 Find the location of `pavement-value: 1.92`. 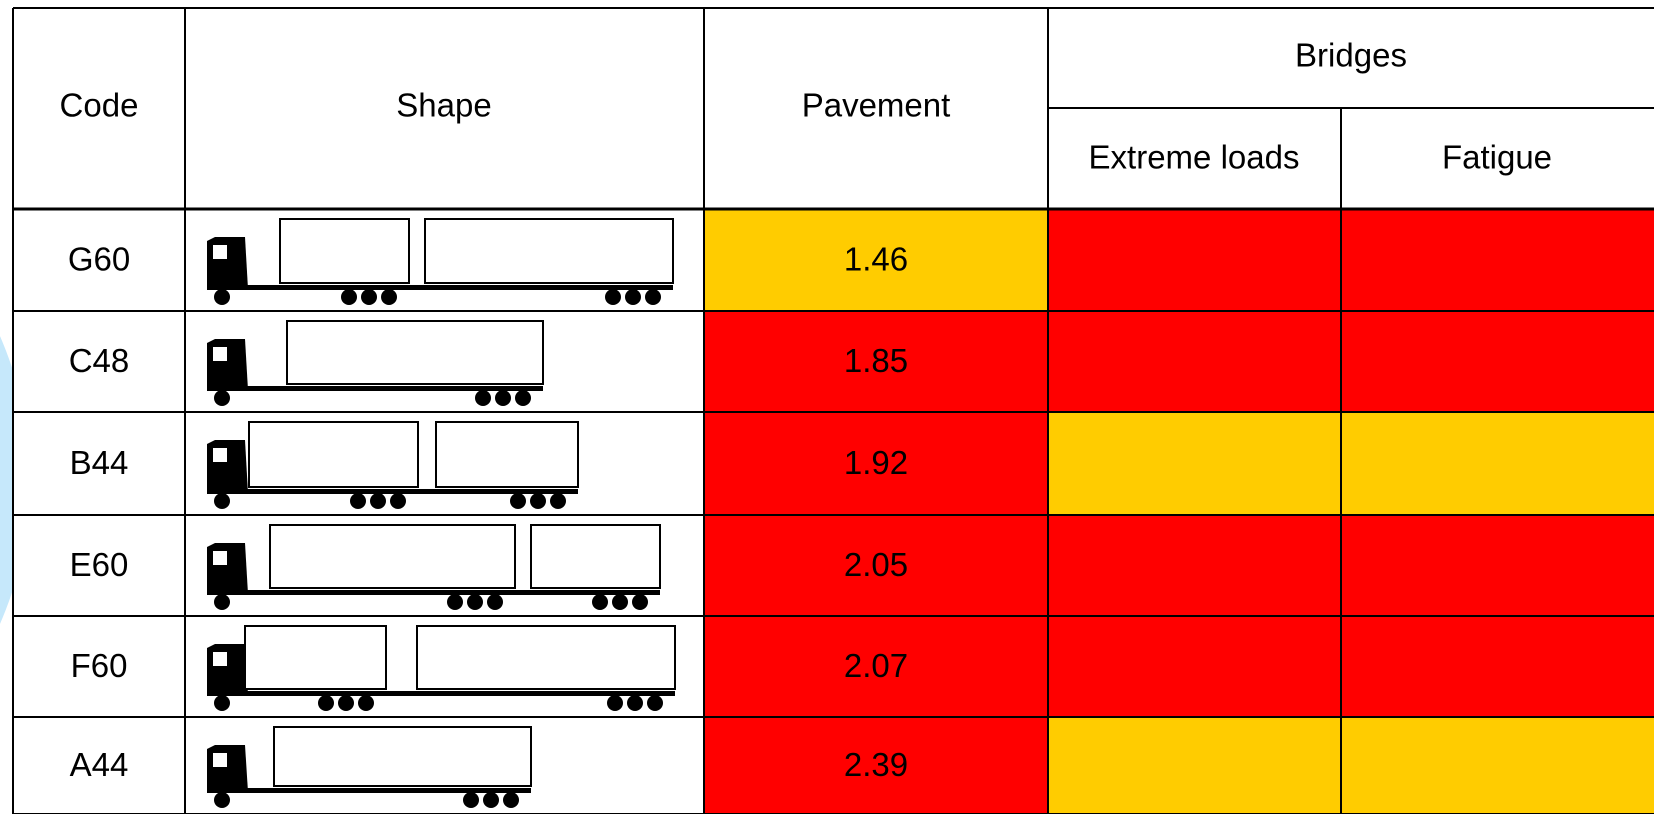

pavement-value: 1.92 is located at coordinates (876, 462).